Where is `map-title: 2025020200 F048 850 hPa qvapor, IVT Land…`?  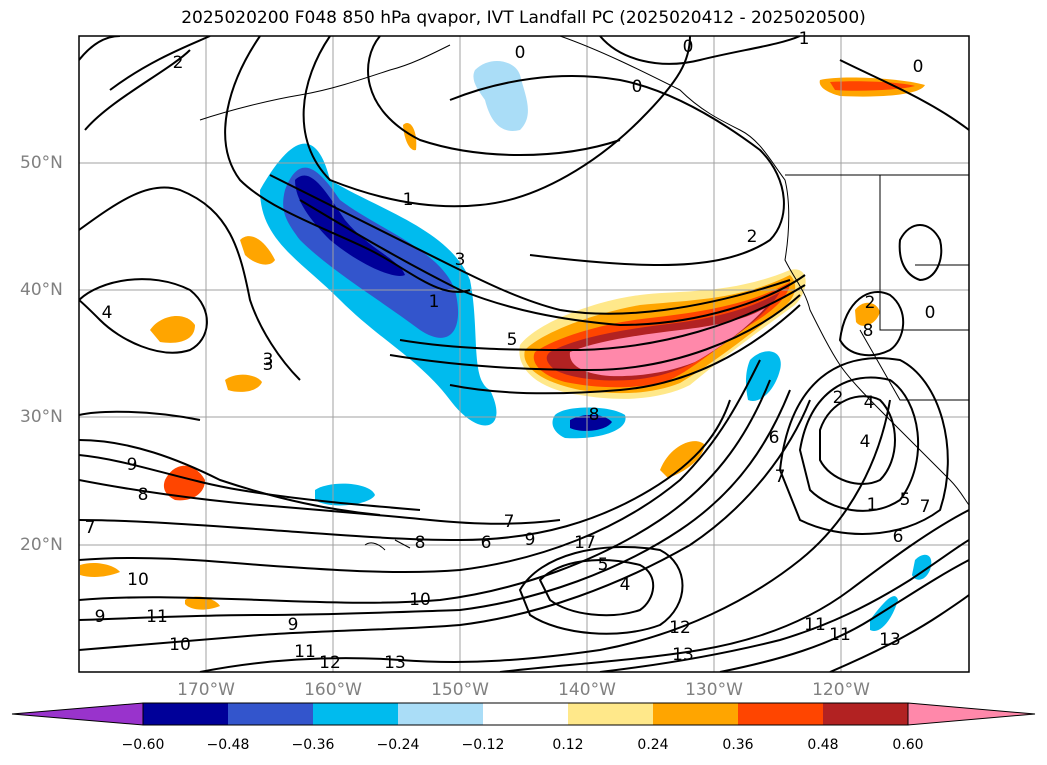
map-title: 2025020200 F048 850 hPa qvapor, IVT Land… is located at coordinates (523, 18).